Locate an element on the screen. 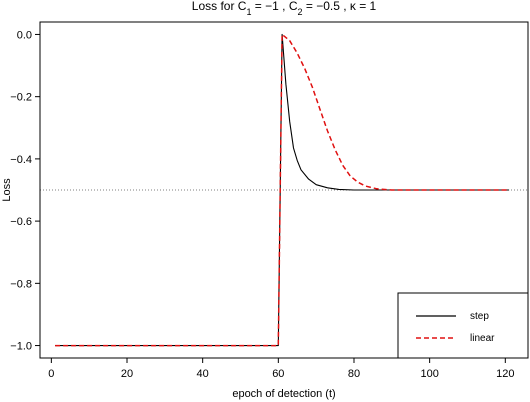 The image size is (530, 402). y-tick-label: −1.0 is located at coordinates (21, 347).